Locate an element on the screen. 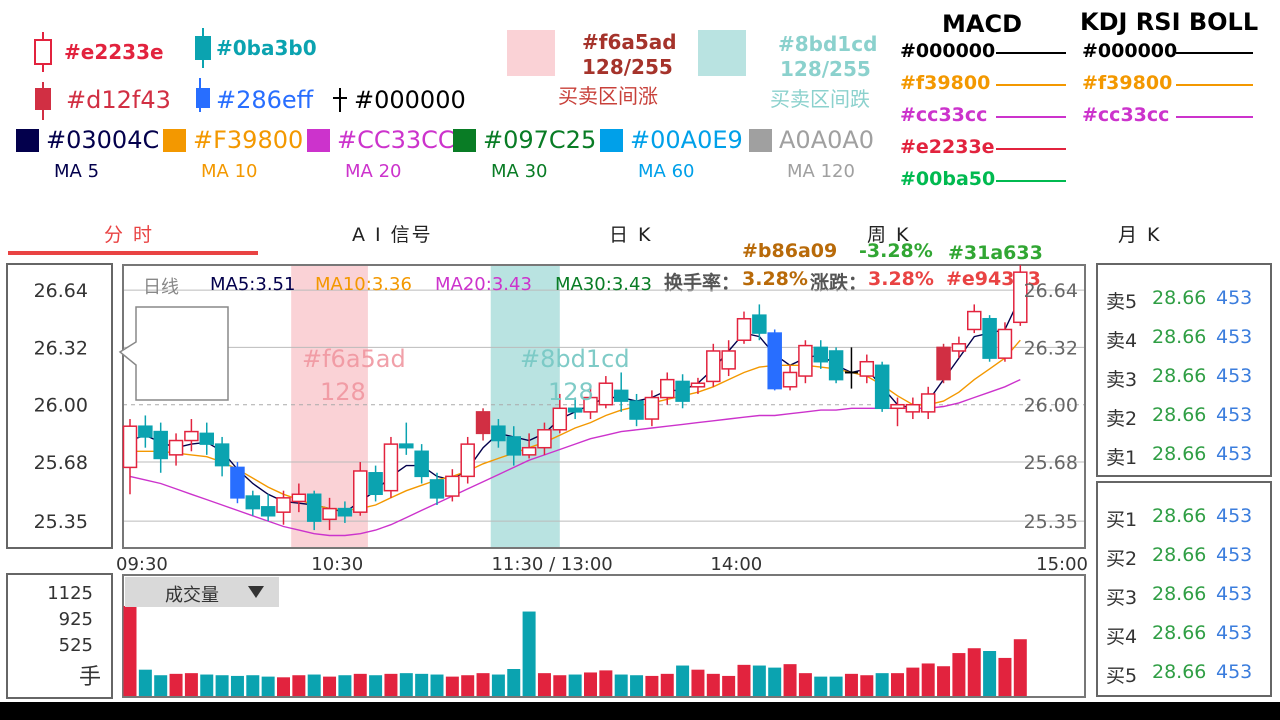 This screenshot has height=720, width=1280. order-book-row: 买1 28.66 453 is located at coordinates (1188, 516).